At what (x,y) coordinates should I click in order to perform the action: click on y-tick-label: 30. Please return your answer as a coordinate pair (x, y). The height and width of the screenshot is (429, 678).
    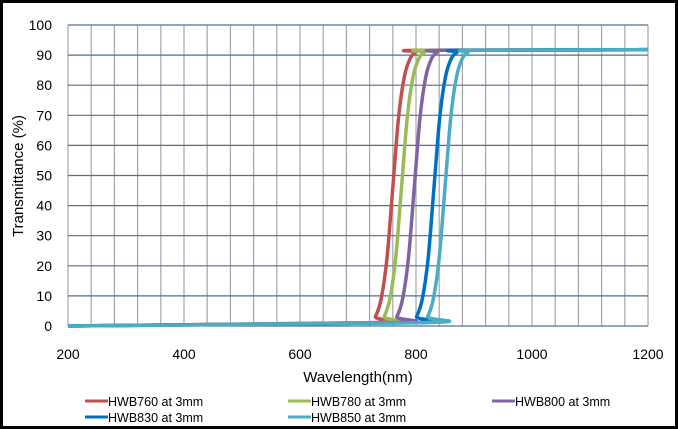
    Looking at the image, I should click on (44, 236).